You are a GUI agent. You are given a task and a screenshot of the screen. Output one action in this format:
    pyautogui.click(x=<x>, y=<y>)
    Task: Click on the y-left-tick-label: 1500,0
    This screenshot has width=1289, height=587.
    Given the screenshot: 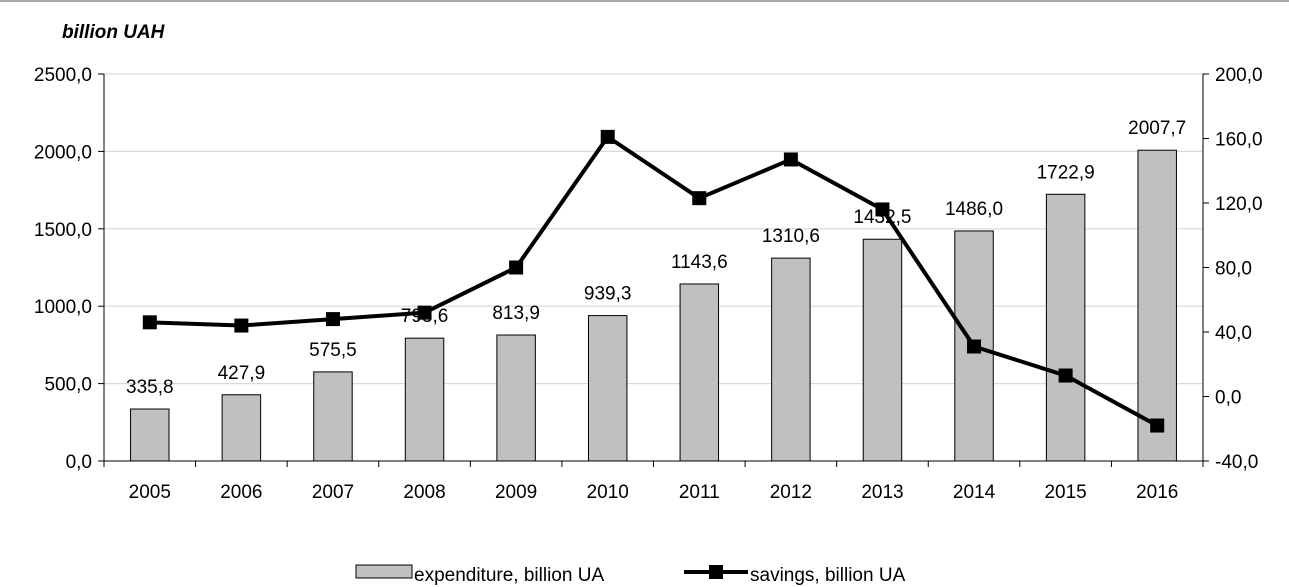 What is the action you would take?
    pyautogui.click(x=63, y=230)
    